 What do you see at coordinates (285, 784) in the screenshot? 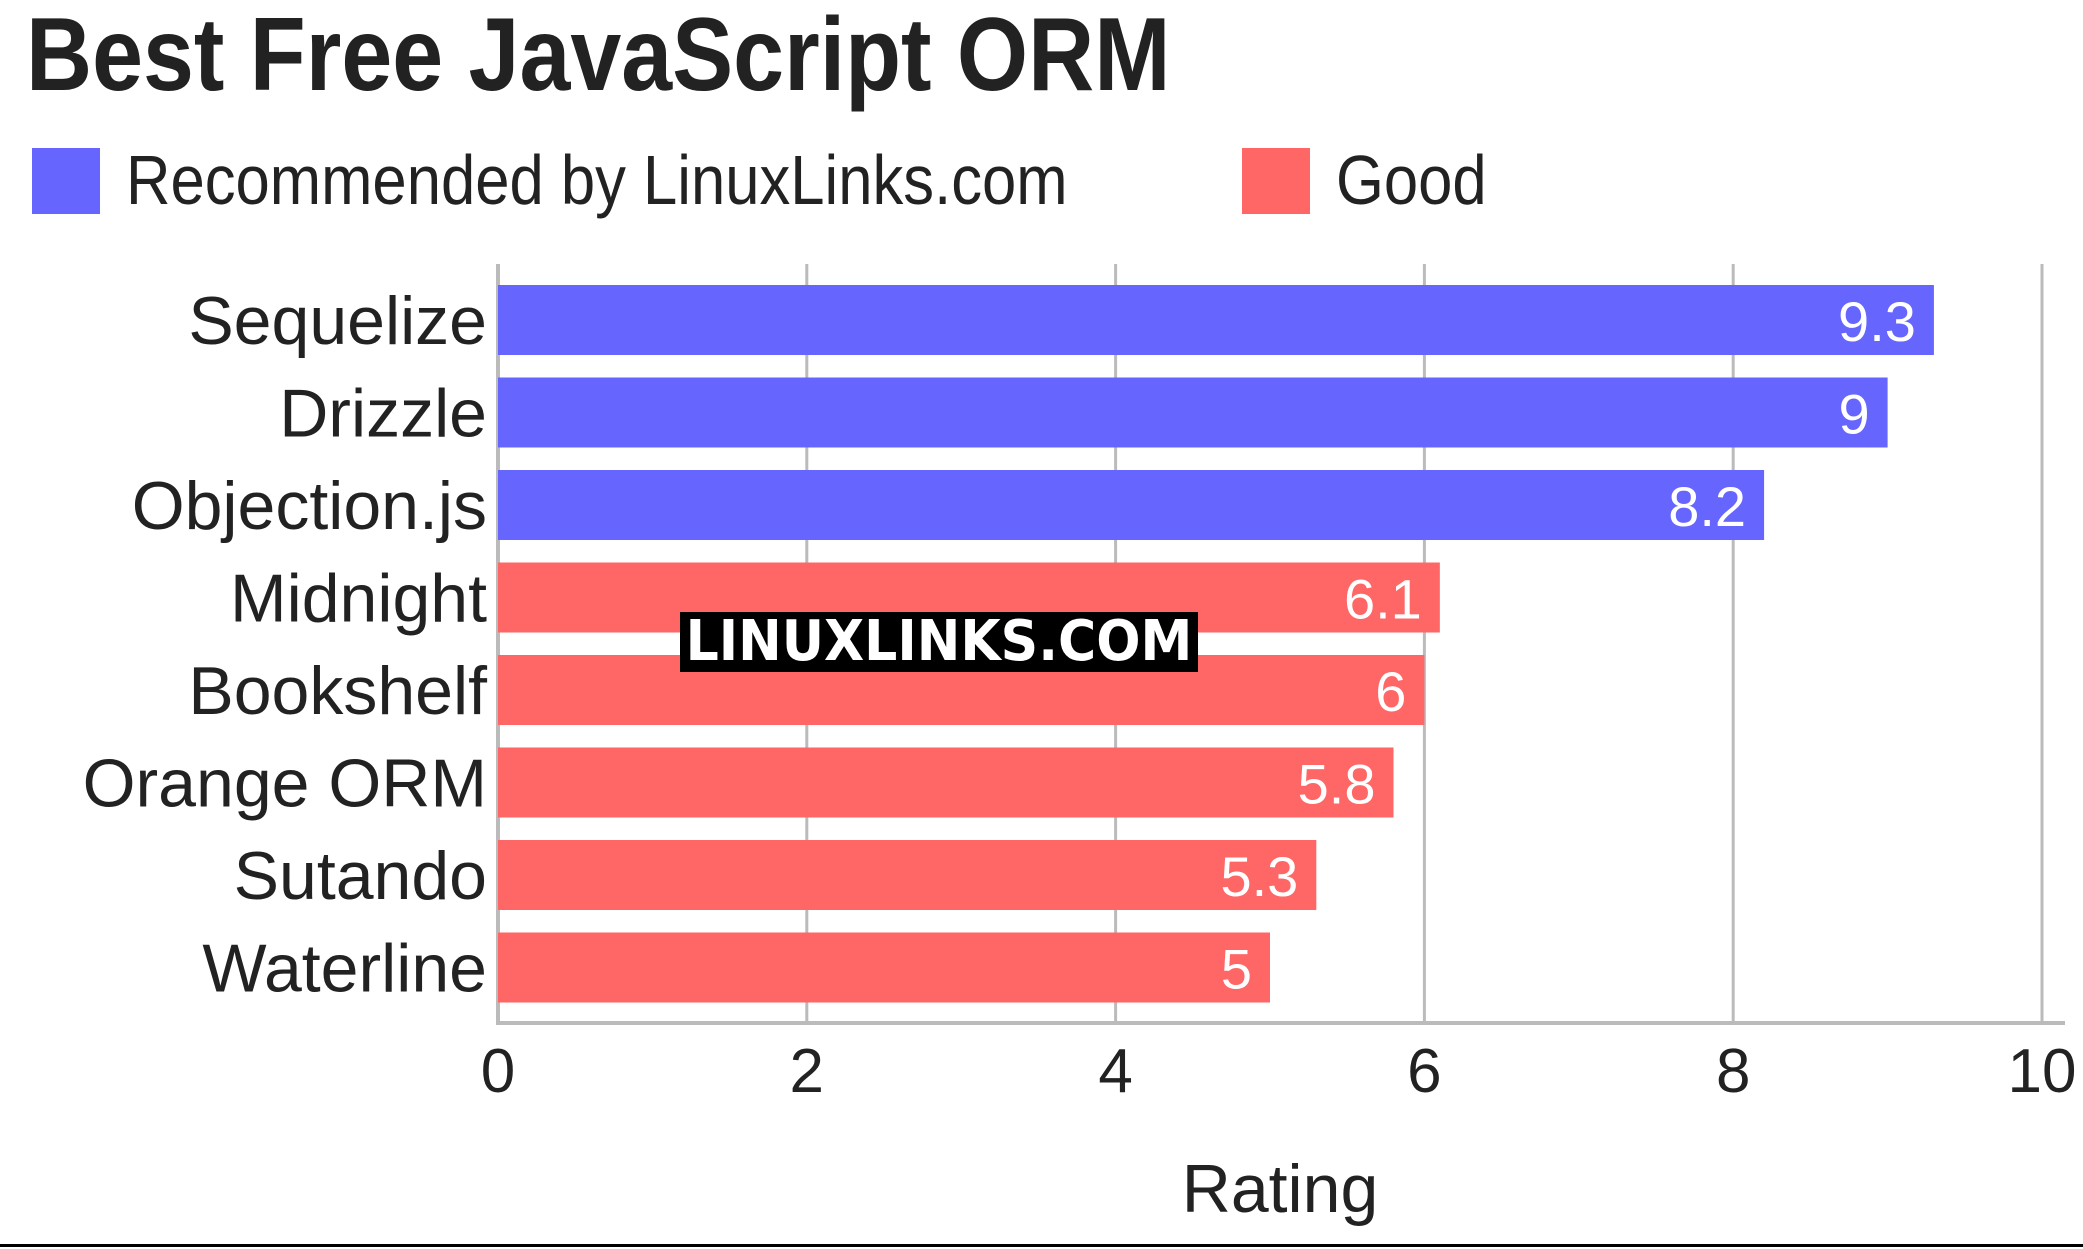
I see `category-label: Orange ORM` at bounding box center [285, 784].